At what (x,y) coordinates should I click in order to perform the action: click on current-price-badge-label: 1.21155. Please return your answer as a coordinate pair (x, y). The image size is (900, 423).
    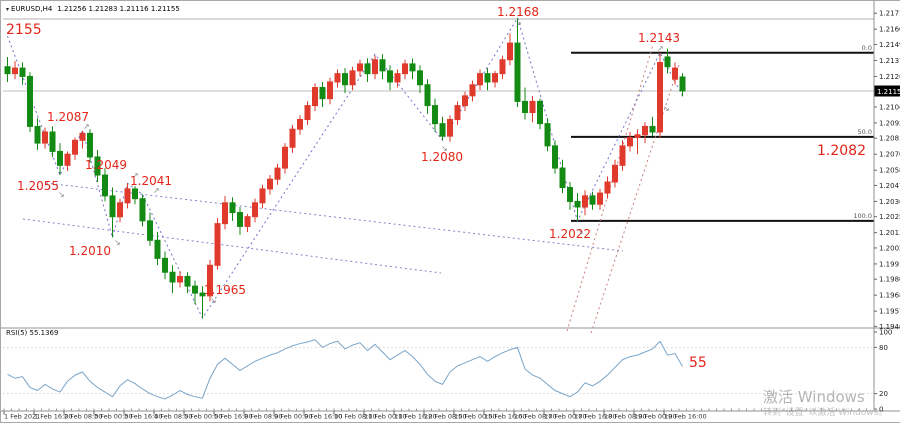
    Looking at the image, I should click on (888, 92).